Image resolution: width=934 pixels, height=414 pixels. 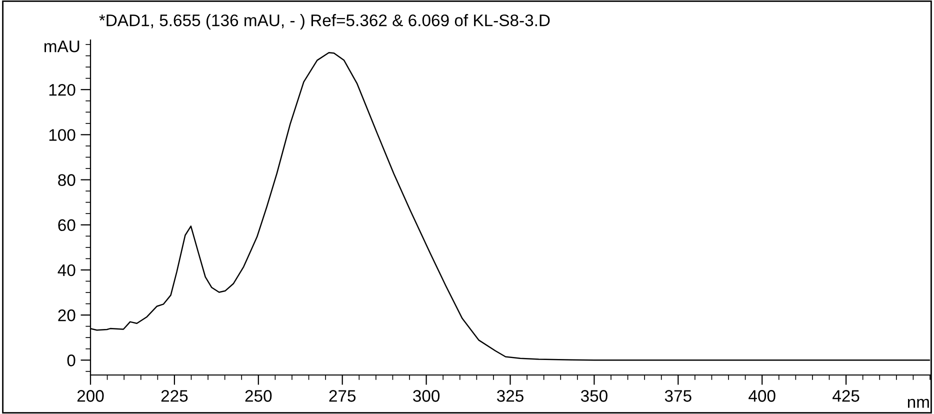 I want to click on x-tick-label: 250, so click(x=258, y=396).